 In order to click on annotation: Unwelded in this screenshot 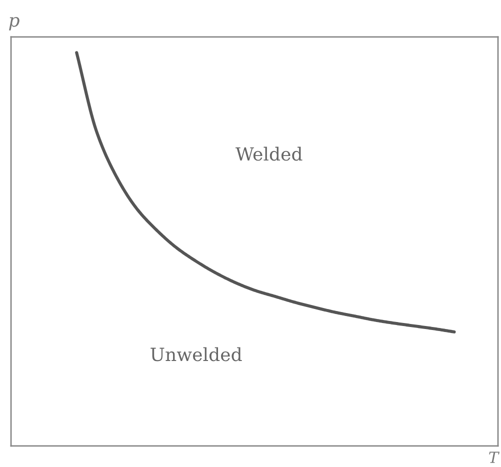, I will do `click(196, 354)`.